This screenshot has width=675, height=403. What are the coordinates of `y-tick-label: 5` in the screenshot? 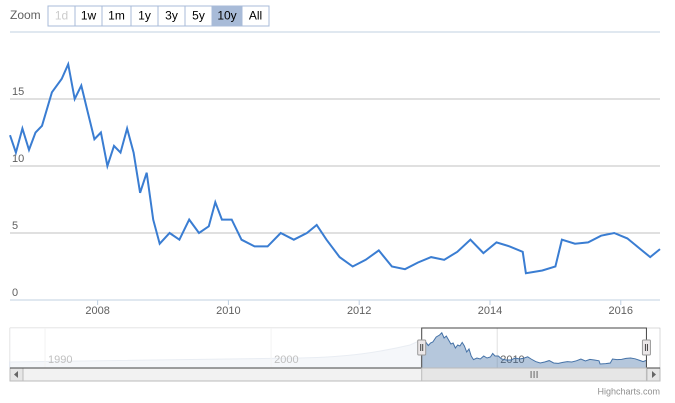 It's located at (15, 226).